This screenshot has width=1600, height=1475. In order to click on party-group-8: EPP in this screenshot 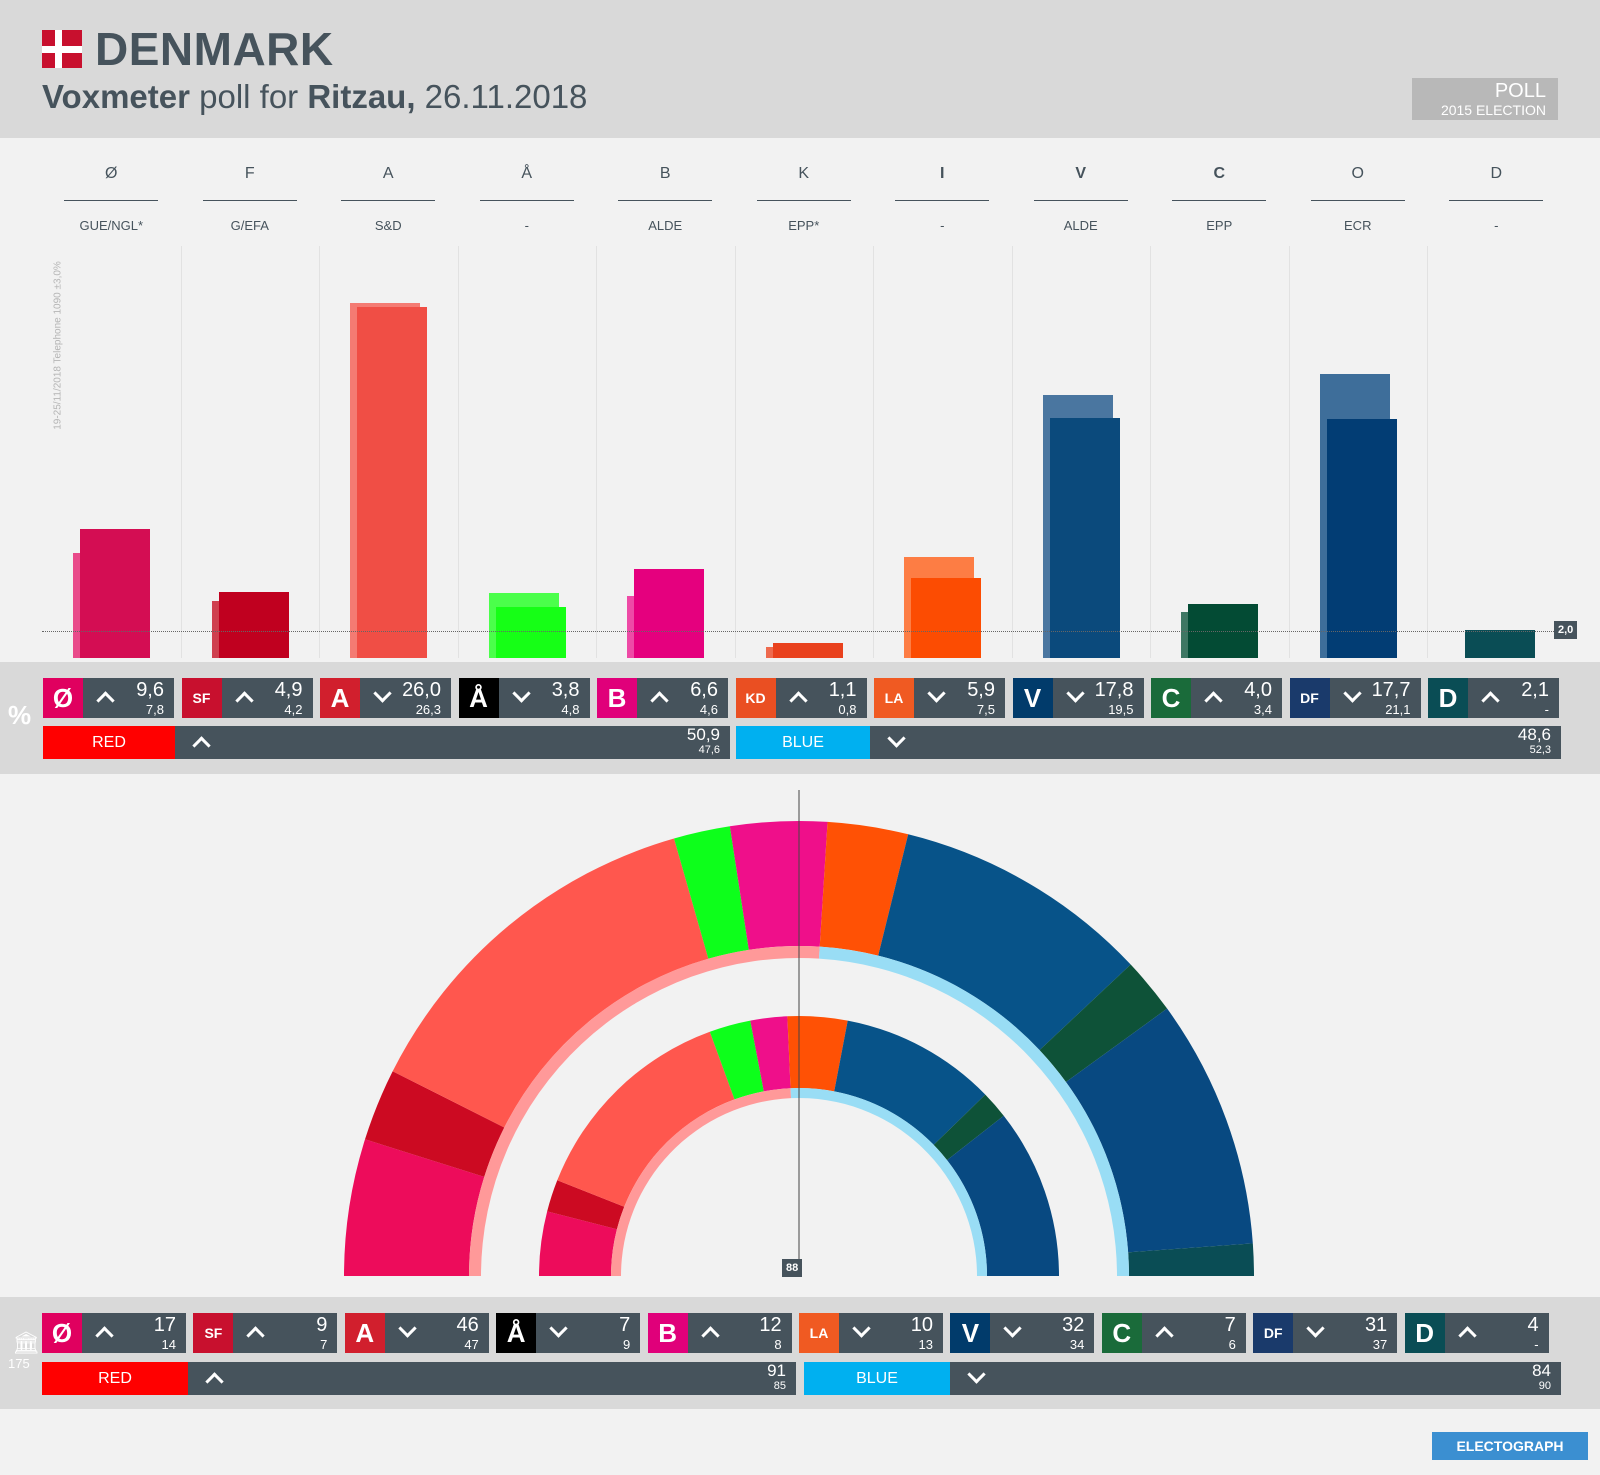, I will do `click(1219, 225)`.